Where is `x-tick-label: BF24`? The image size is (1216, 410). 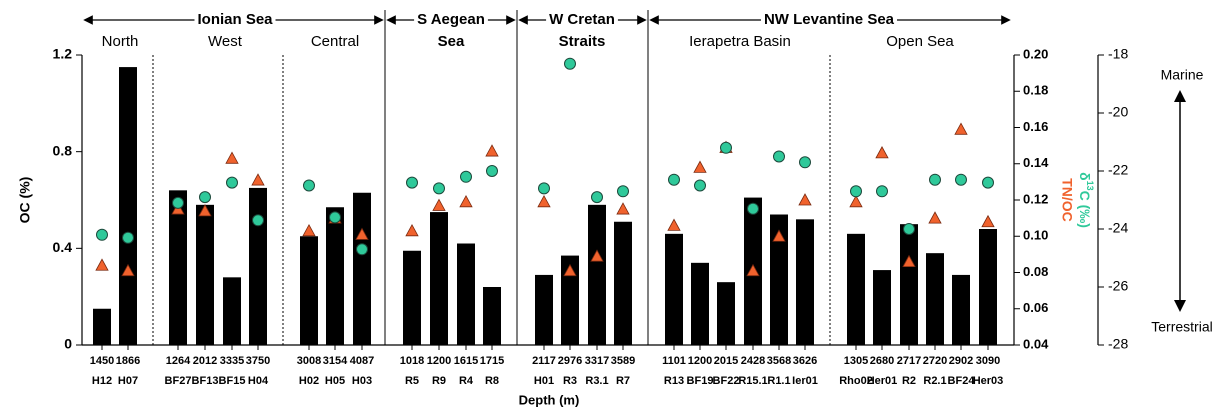
x-tick-label: BF24 is located at coordinates (962, 381).